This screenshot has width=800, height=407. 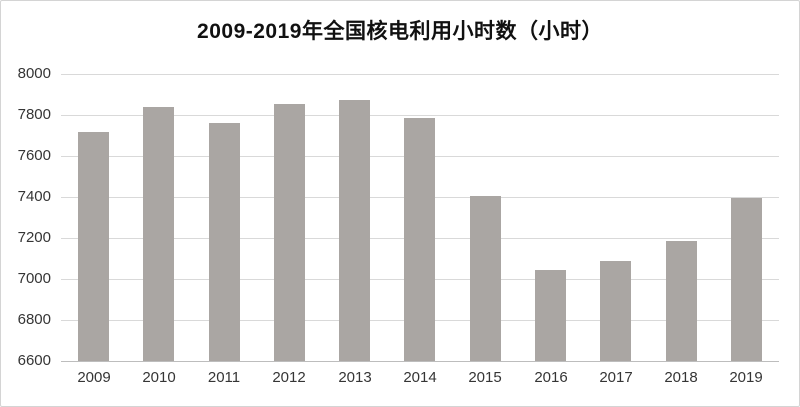 I want to click on x-axis-tick-label: 2019, so click(x=746, y=377).